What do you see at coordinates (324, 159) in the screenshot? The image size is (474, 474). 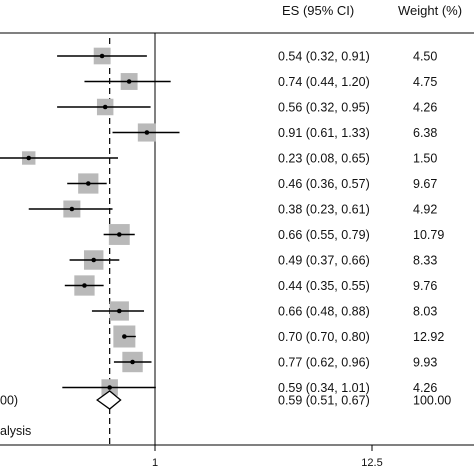 I see `es-ci-text: 0.23 (0.08, 0.65)` at bounding box center [324, 159].